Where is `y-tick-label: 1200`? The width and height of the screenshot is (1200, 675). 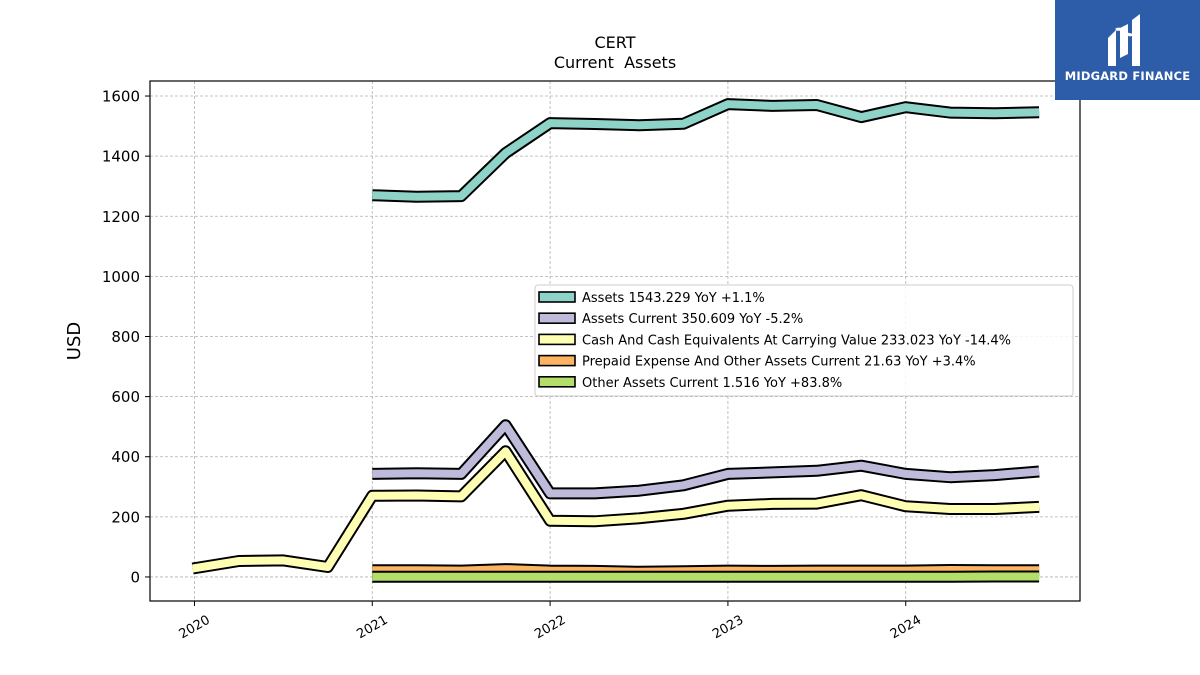
y-tick-label: 1200 is located at coordinates (121, 217).